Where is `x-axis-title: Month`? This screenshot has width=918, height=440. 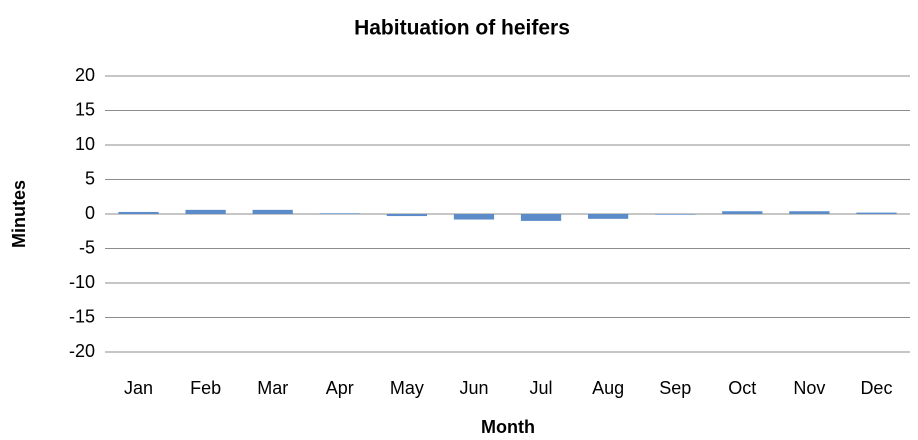 x-axis-title: Month is located at coordinates (508, 427).